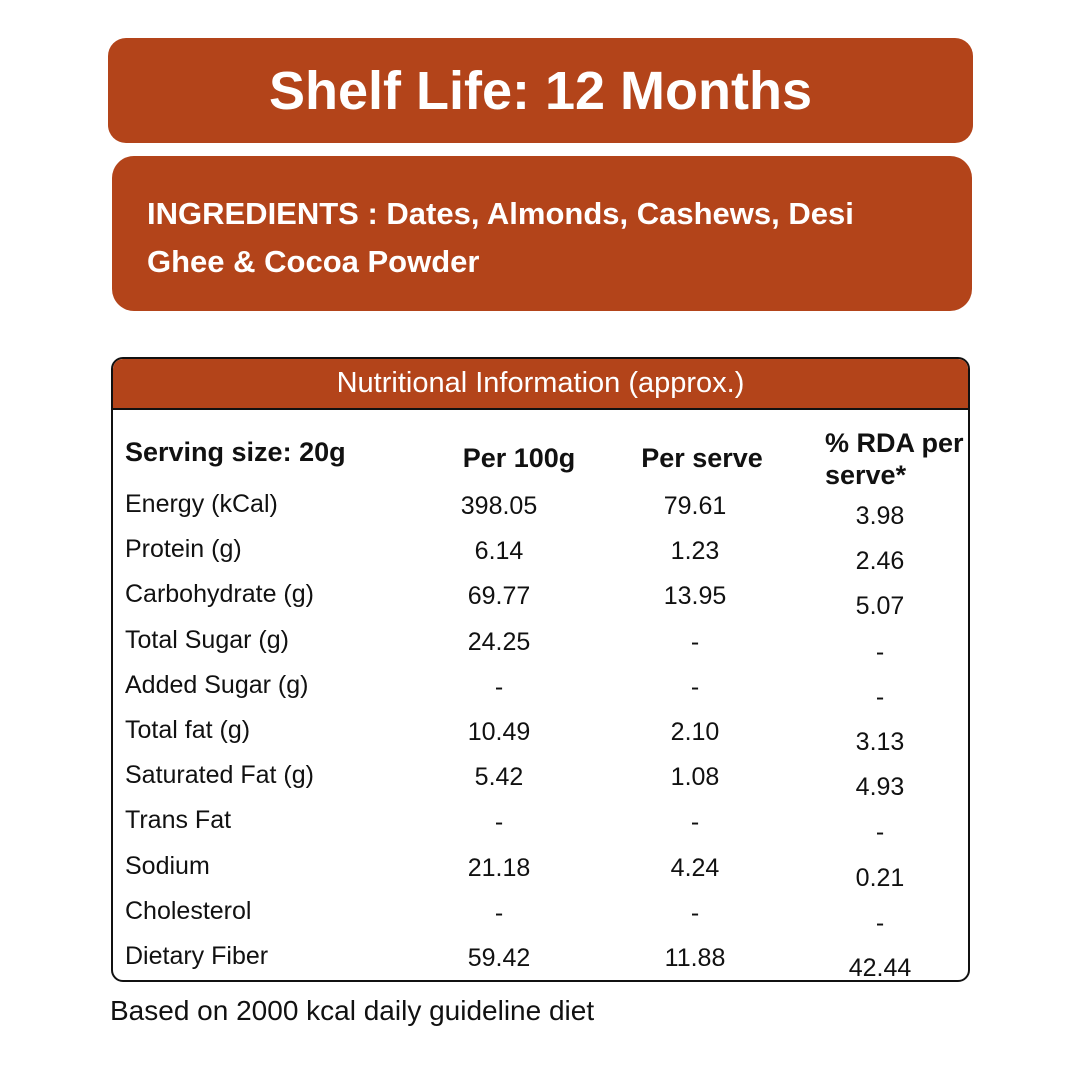  Describe the element at coordinates (695, 777) in the screenshot. I see `row-value: 1.08` at that location.